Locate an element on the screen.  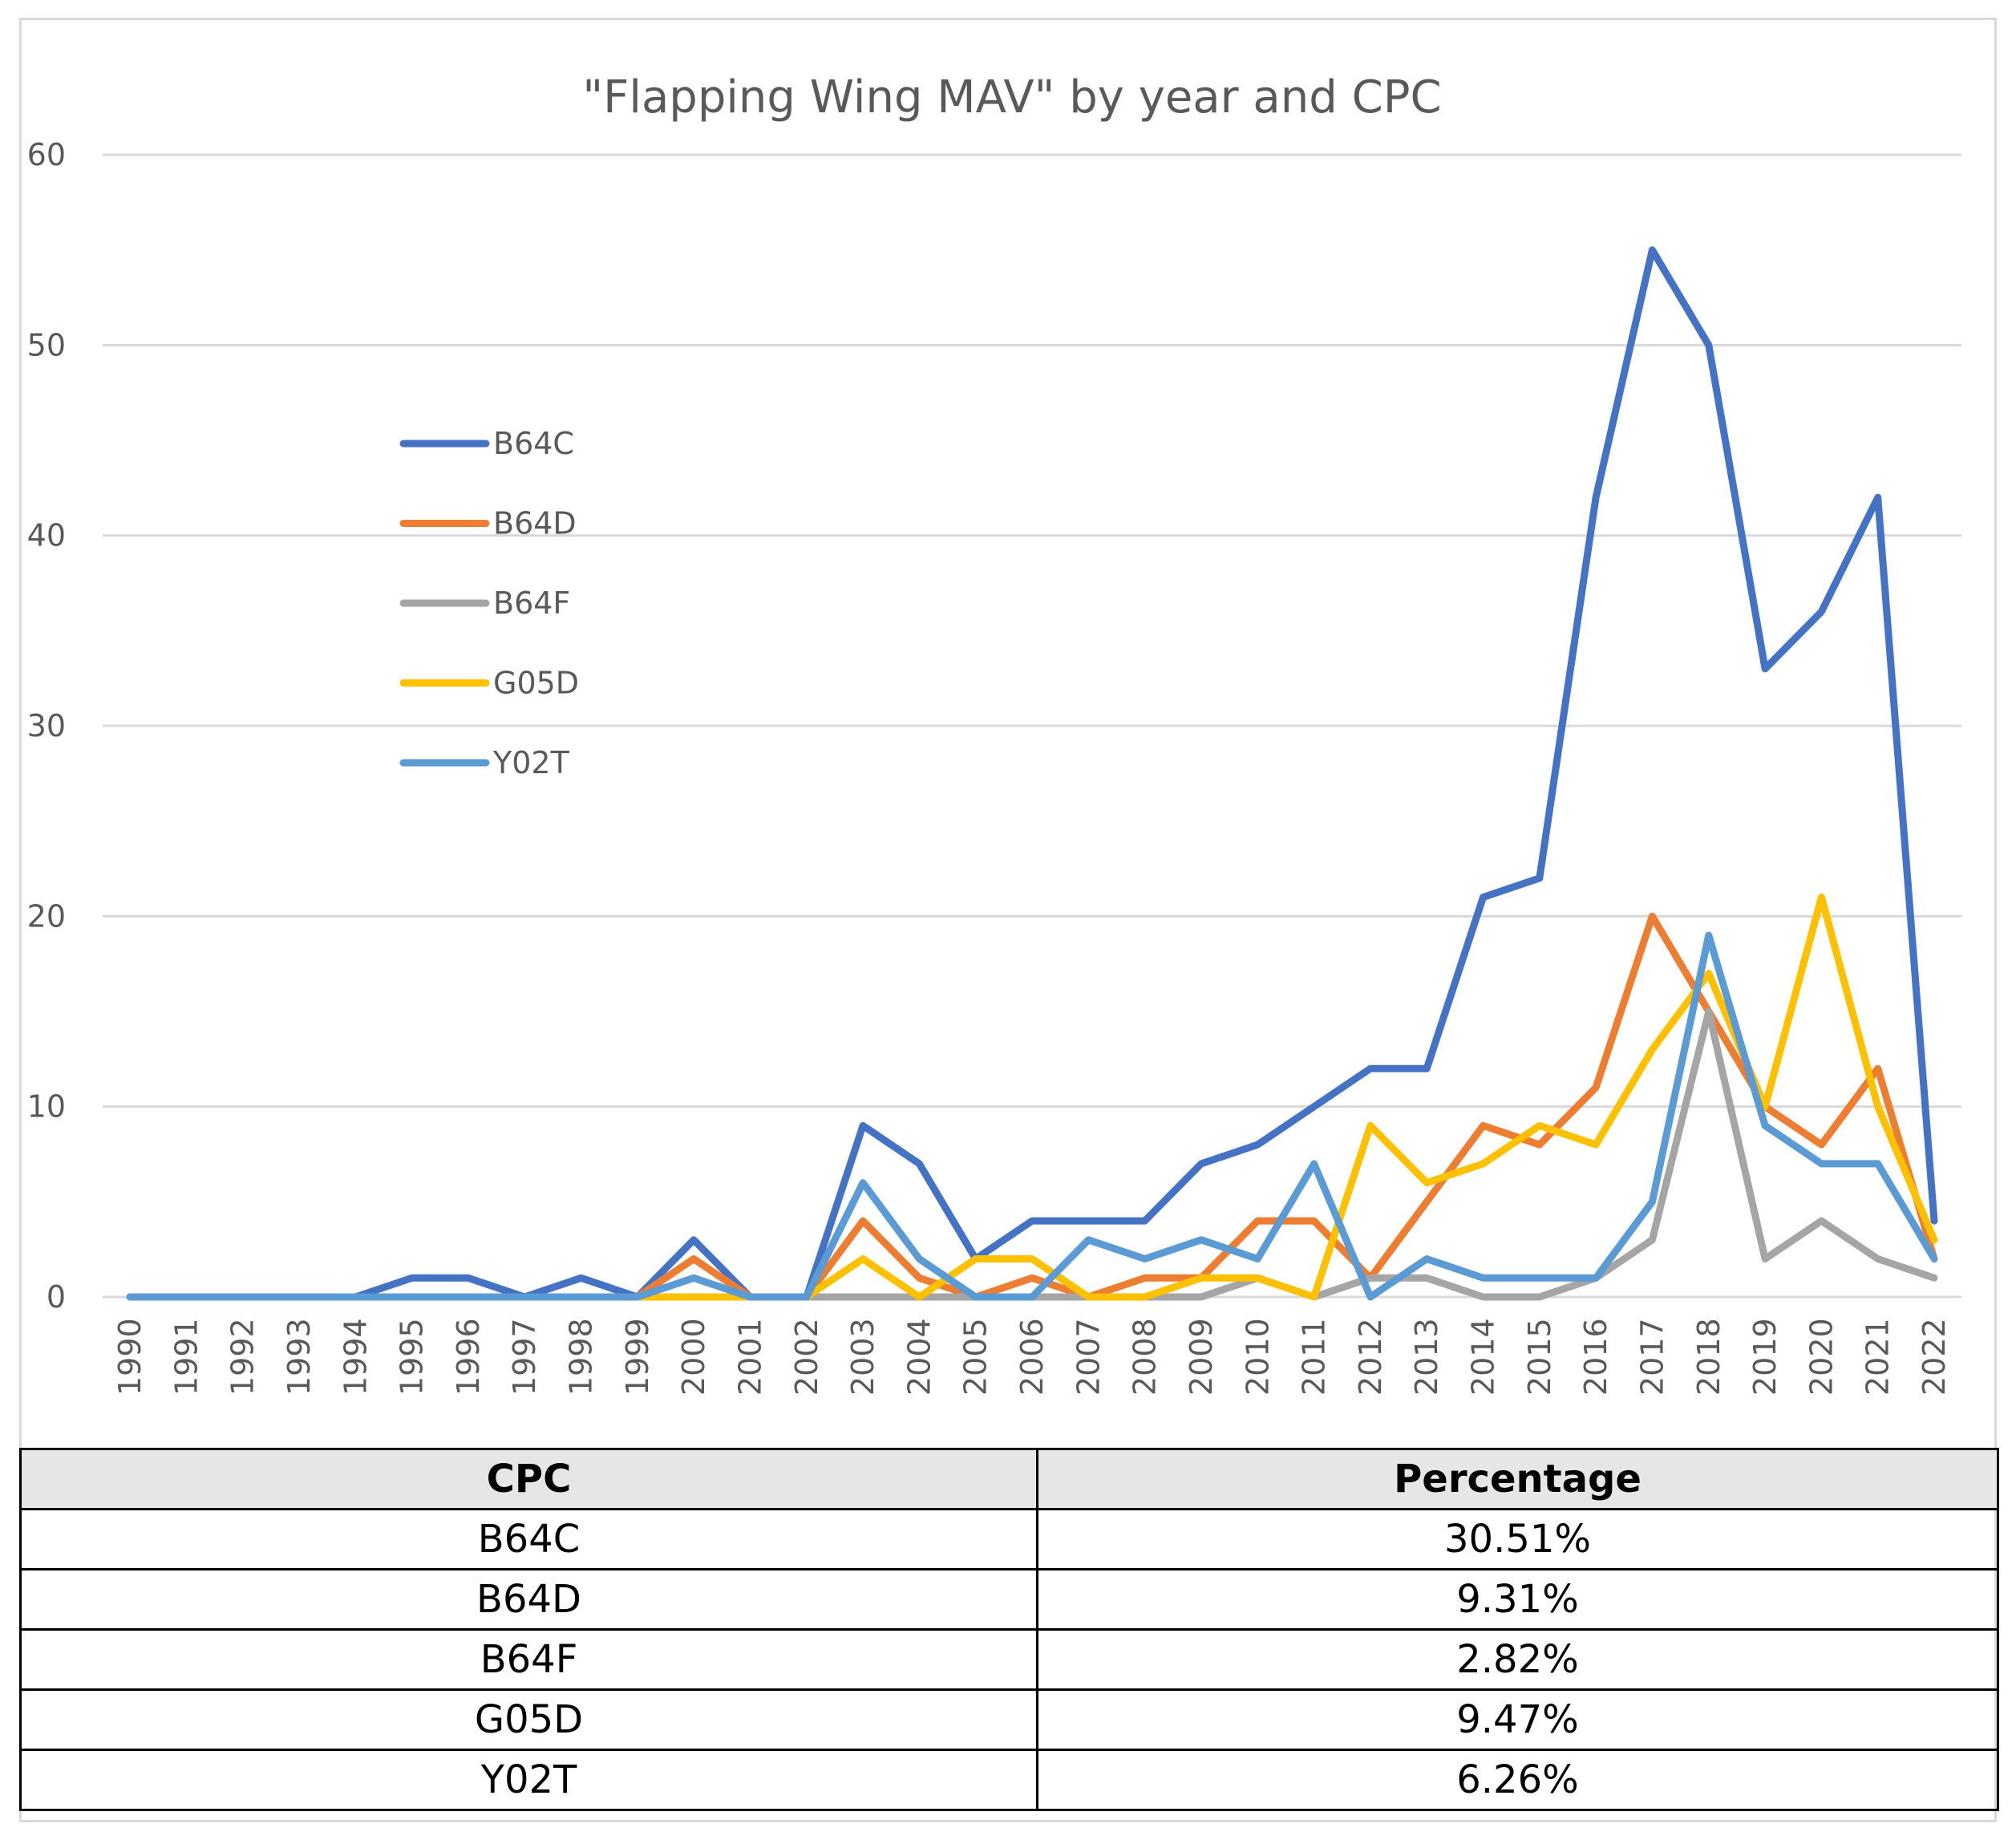
legend-label-b64d: B64D is located at coordinates (535, 523).